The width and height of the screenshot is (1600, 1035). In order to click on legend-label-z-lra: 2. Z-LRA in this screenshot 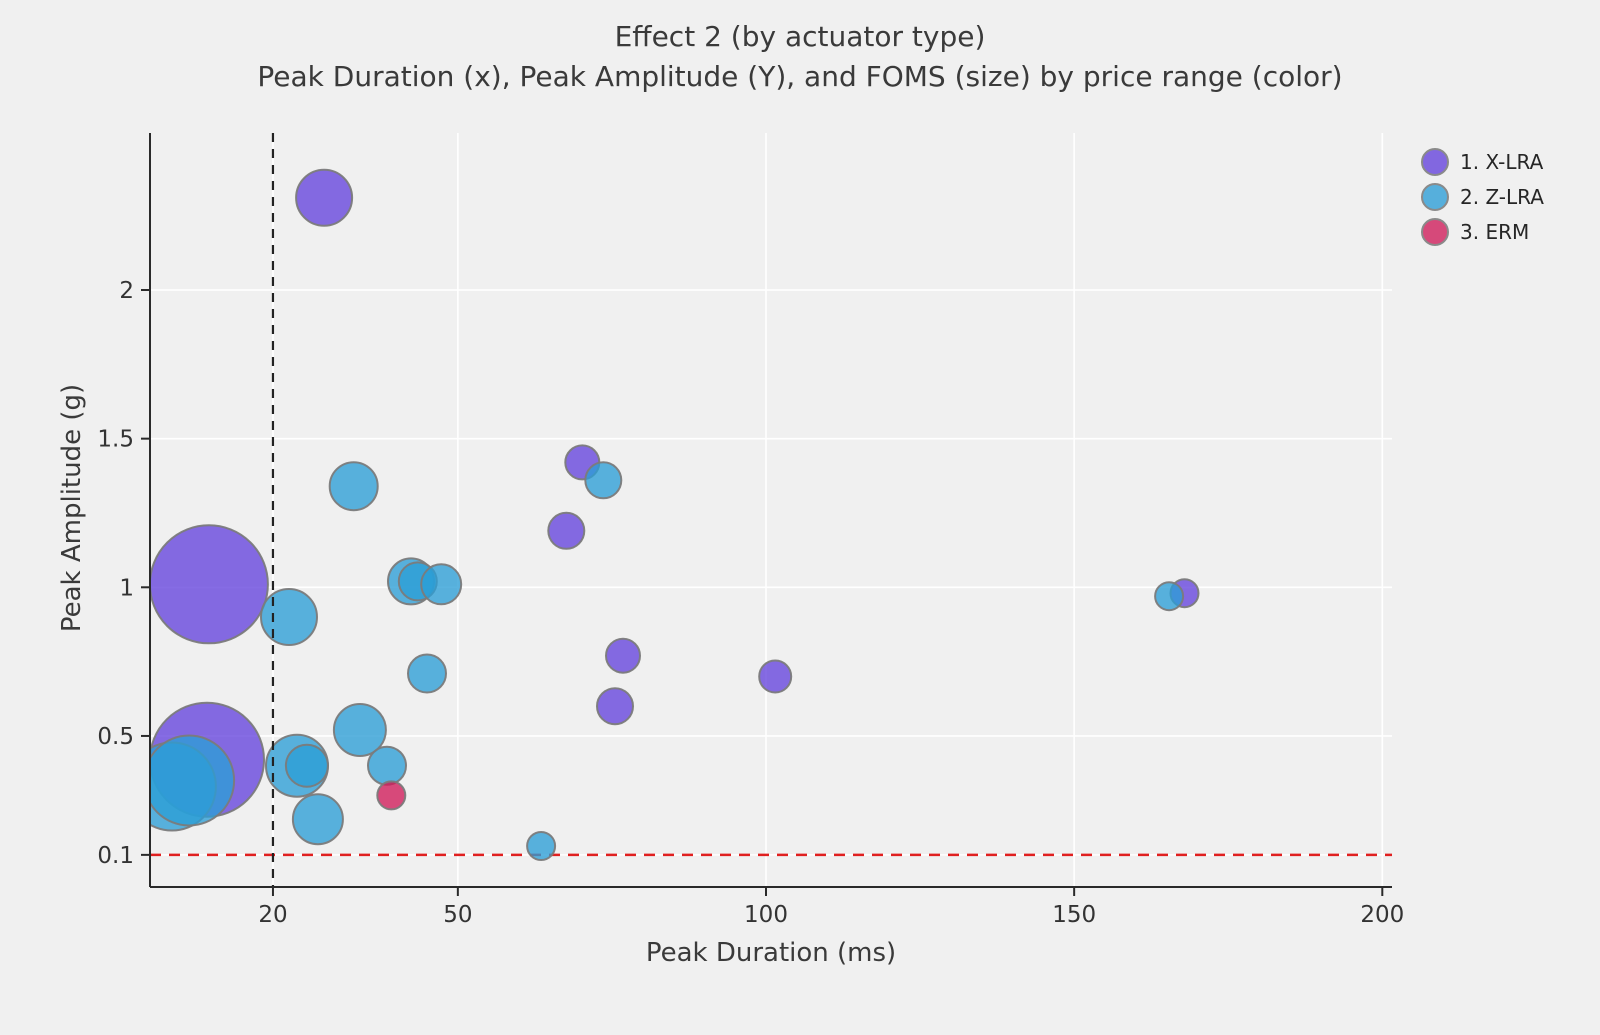, I will do `click(1502, 196)`.